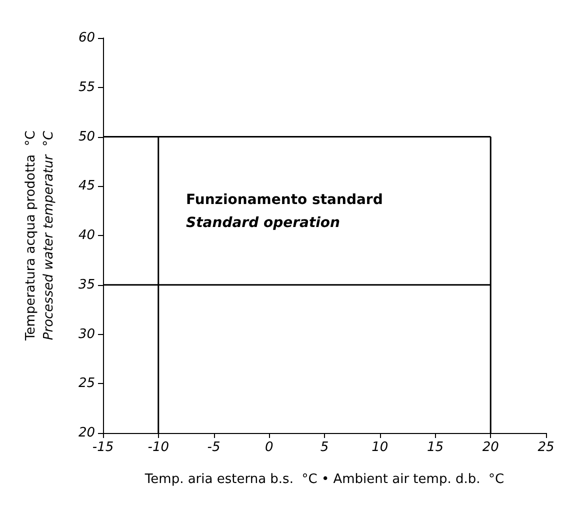 The width and height of the screenshot is (584, 517). Describe the element at coordinates (86, 136) in the screenshot. I see `y-tick-label: 50` at that location.